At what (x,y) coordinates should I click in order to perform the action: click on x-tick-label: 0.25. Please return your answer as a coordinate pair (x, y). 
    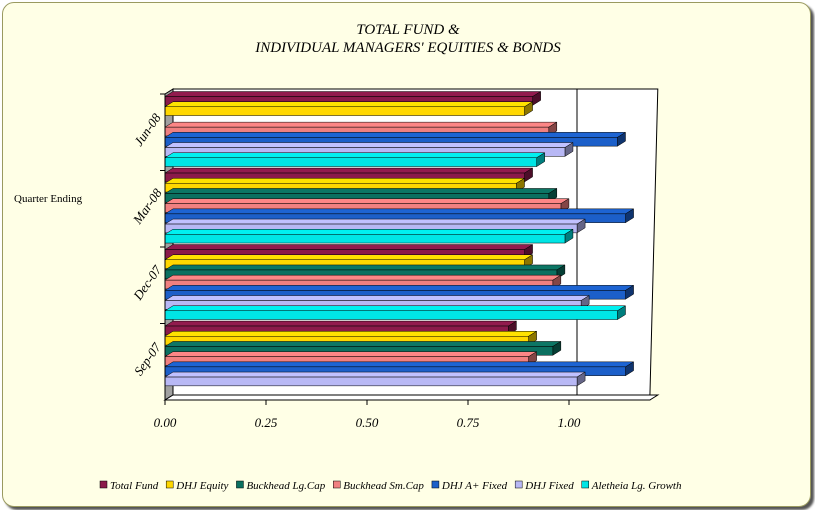
    Looking at the image, I should click on (266, 422).